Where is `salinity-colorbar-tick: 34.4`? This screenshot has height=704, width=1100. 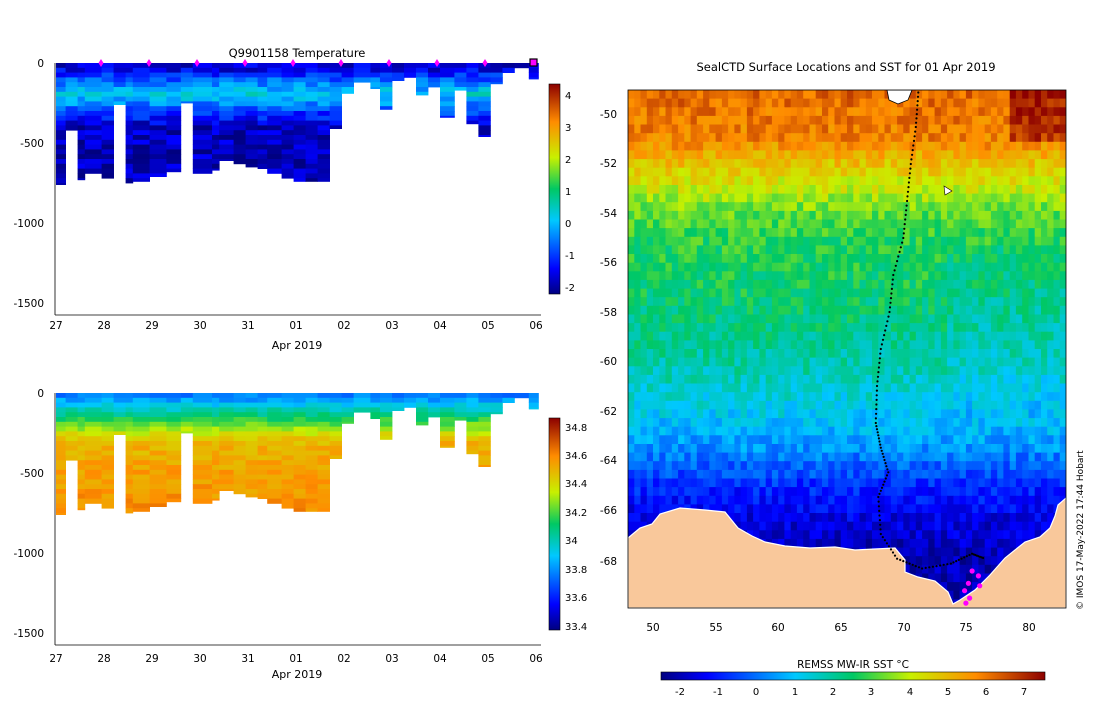 salinity-colorbar-tick: 34.4 is located at coordinates (576, 484).